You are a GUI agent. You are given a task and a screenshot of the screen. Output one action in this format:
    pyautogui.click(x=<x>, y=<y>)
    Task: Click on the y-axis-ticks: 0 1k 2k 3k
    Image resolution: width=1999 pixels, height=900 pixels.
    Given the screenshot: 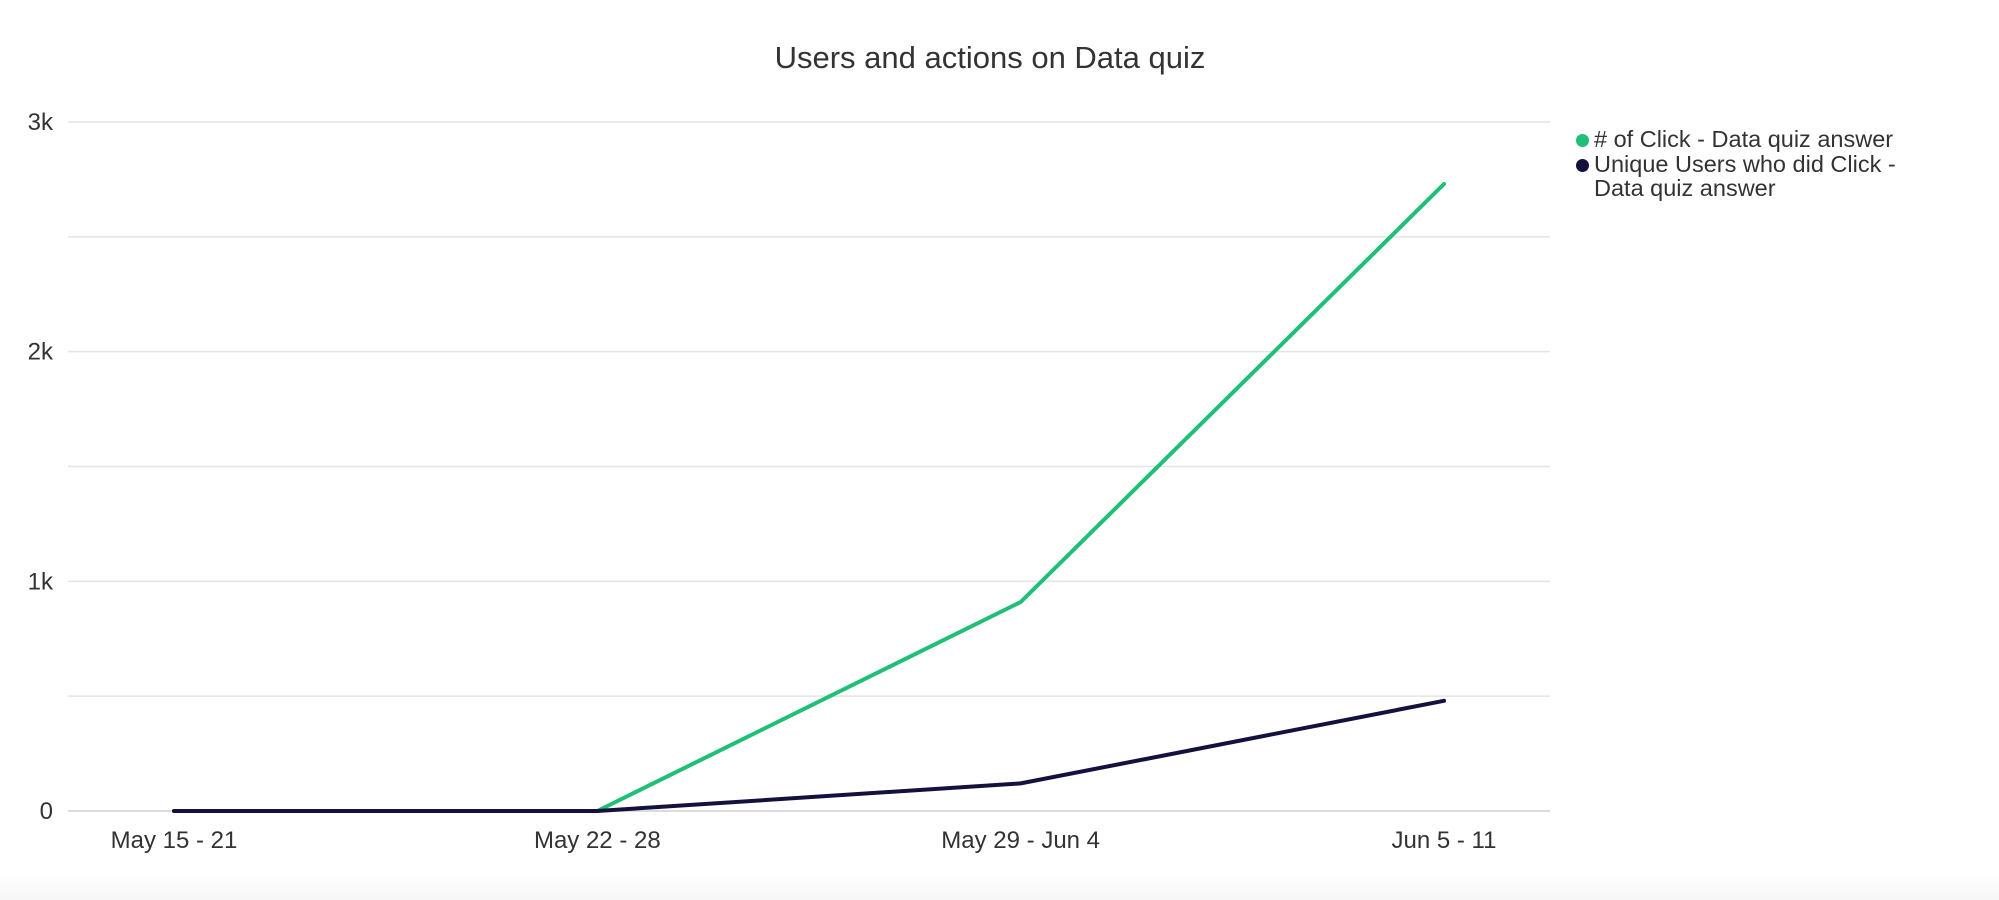 What is the action you would take?
    pyautogui.click(x=41, y=467)
    